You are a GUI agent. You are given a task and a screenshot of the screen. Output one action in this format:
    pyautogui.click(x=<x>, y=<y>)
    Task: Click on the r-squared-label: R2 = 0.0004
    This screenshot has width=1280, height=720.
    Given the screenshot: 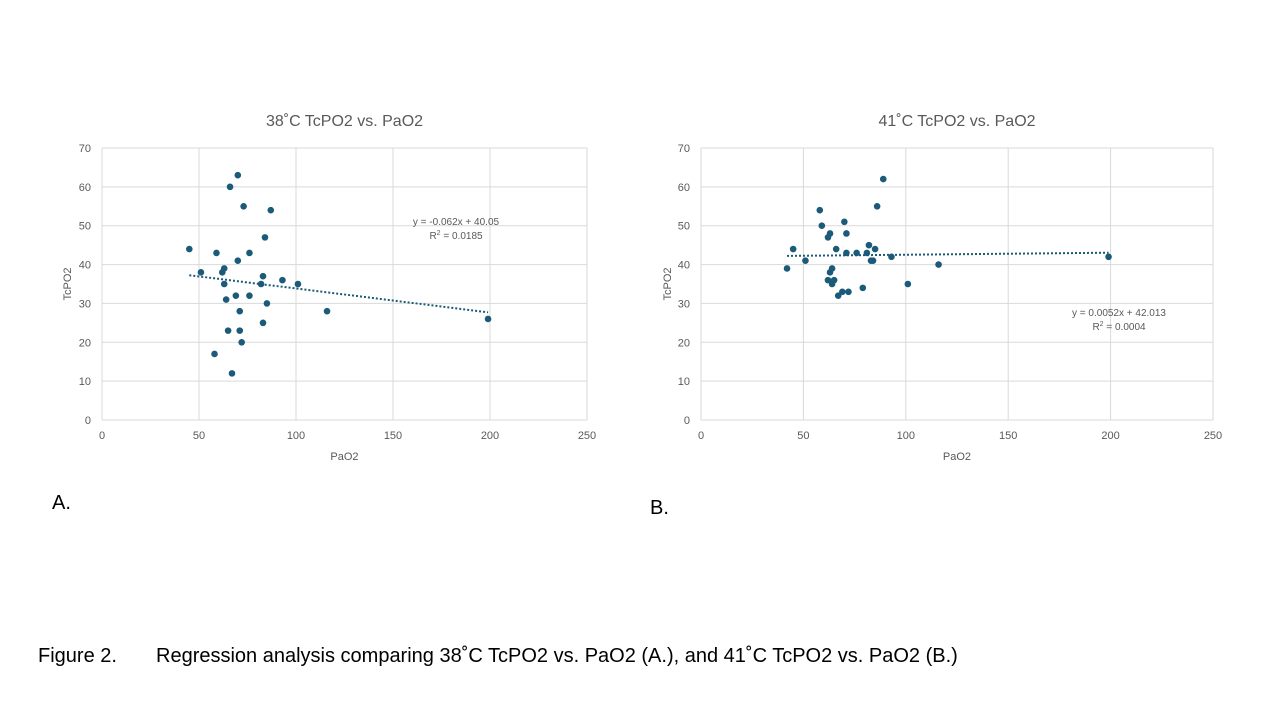 What is the action you would take?
    pyautogui.click(x=1119, y=327)
    